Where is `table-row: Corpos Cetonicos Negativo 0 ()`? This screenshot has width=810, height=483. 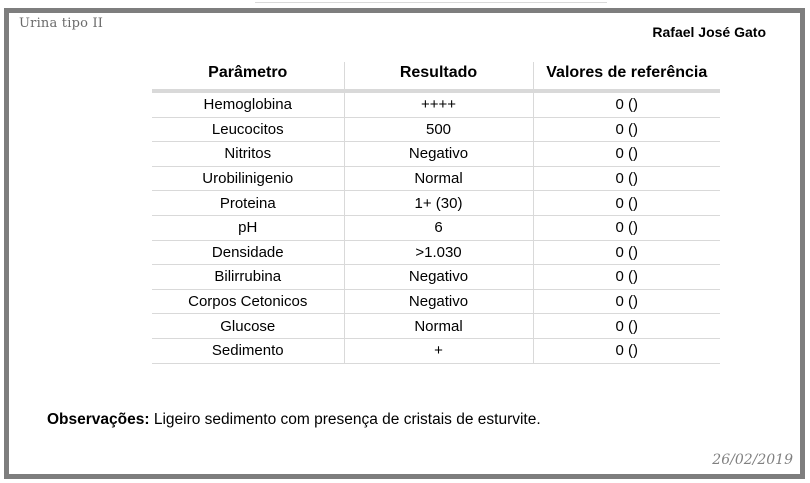
table-row: Corpos Cetonicos Negativo 0 () is located at coordinates (436, 302).